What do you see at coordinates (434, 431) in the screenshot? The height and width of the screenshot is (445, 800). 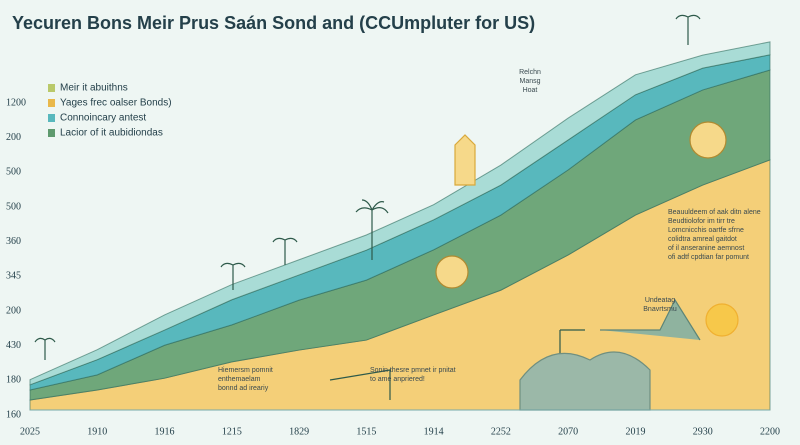 I see `x-tick-label: 1914` at bounding box center [434, 431].